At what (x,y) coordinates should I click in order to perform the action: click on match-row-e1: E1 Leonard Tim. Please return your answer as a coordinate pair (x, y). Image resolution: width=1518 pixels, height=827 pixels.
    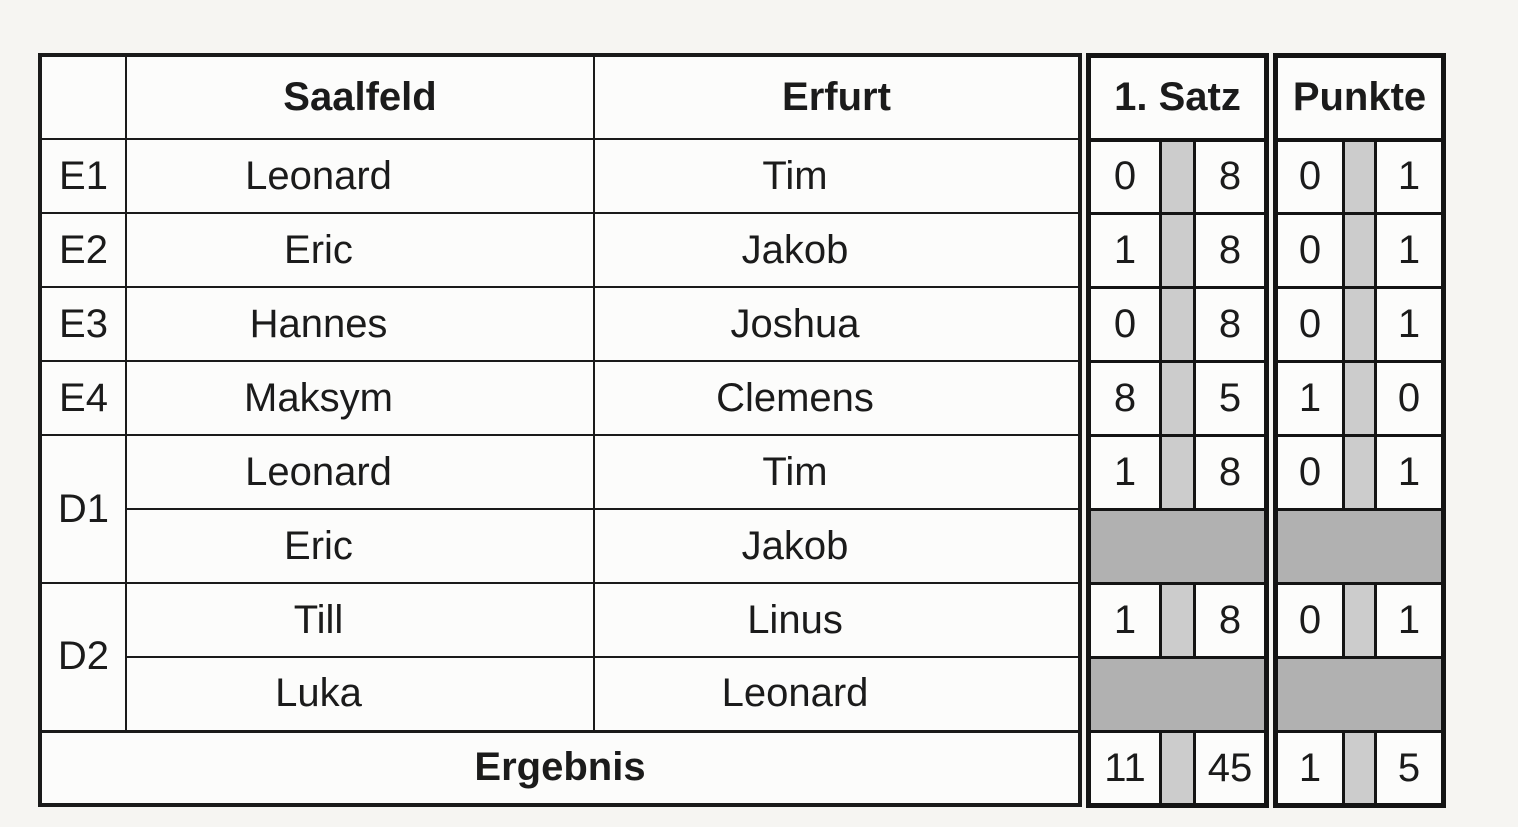
    Looking at the image, I should click on (560, 176).